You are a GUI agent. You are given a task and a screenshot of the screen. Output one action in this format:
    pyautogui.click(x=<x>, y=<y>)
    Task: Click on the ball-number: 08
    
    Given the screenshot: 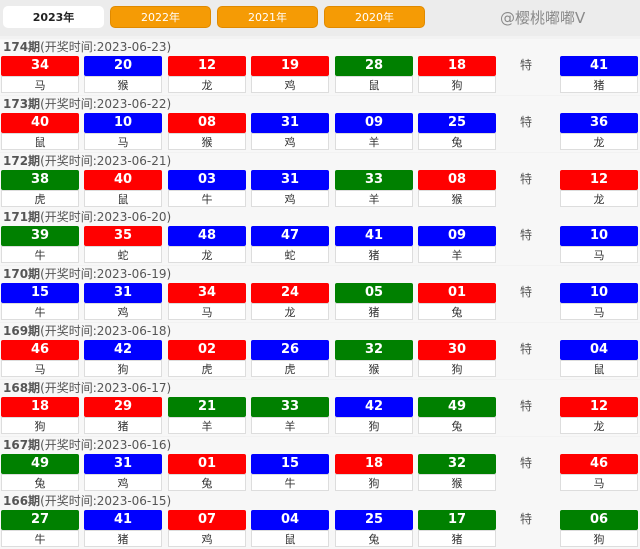 What is the action you would take?
    pyautogui.click(x=207, y=122)
    